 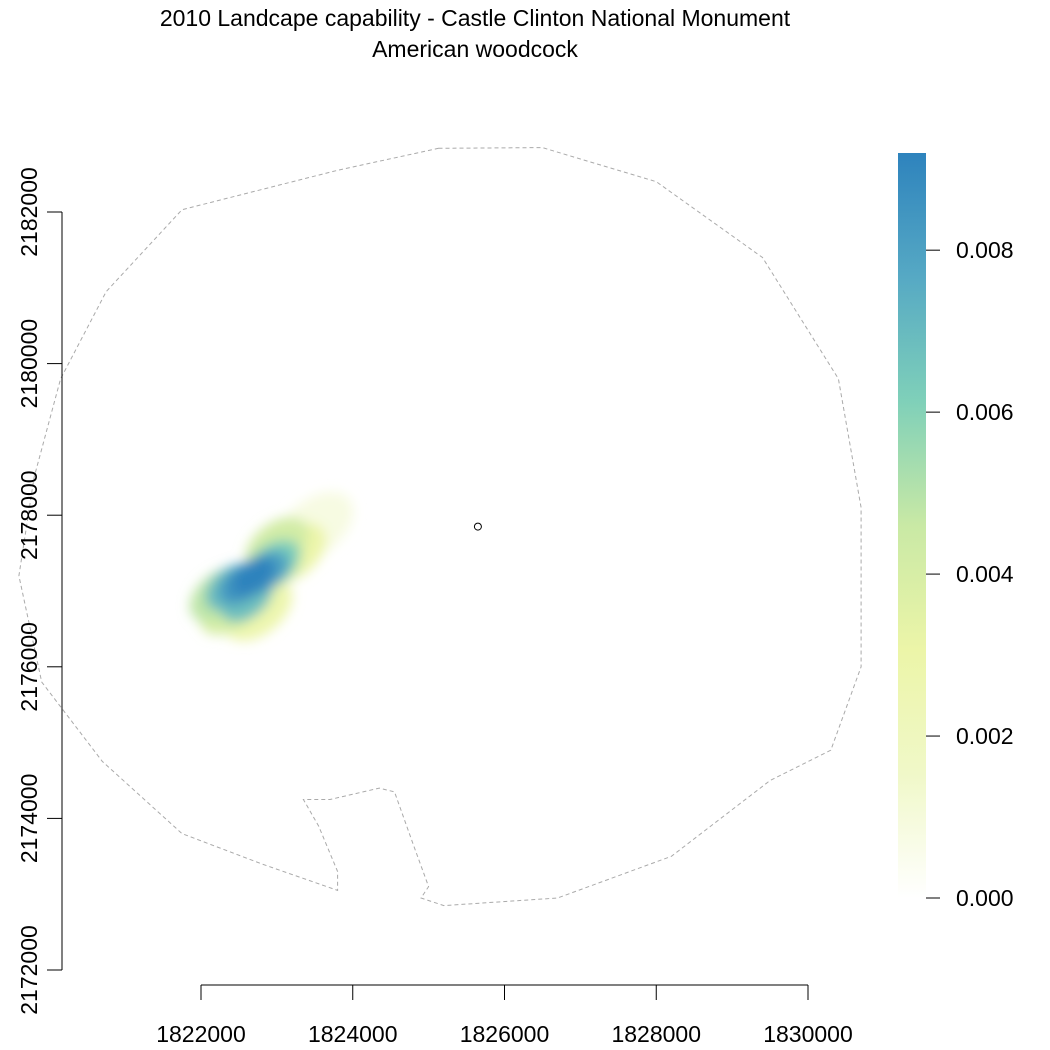 I want to click on colorbar-tick-label: 0.002, so click(x=985, y=736).